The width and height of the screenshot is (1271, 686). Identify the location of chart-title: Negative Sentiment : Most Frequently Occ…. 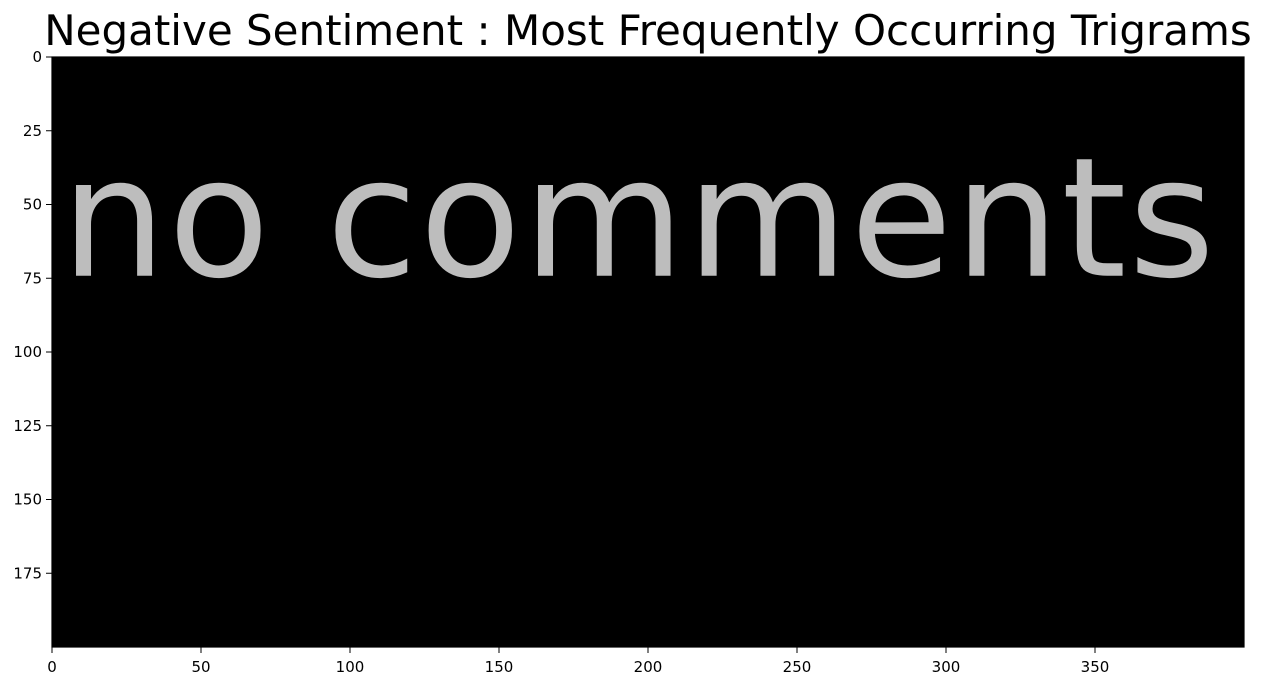
(648, 30).